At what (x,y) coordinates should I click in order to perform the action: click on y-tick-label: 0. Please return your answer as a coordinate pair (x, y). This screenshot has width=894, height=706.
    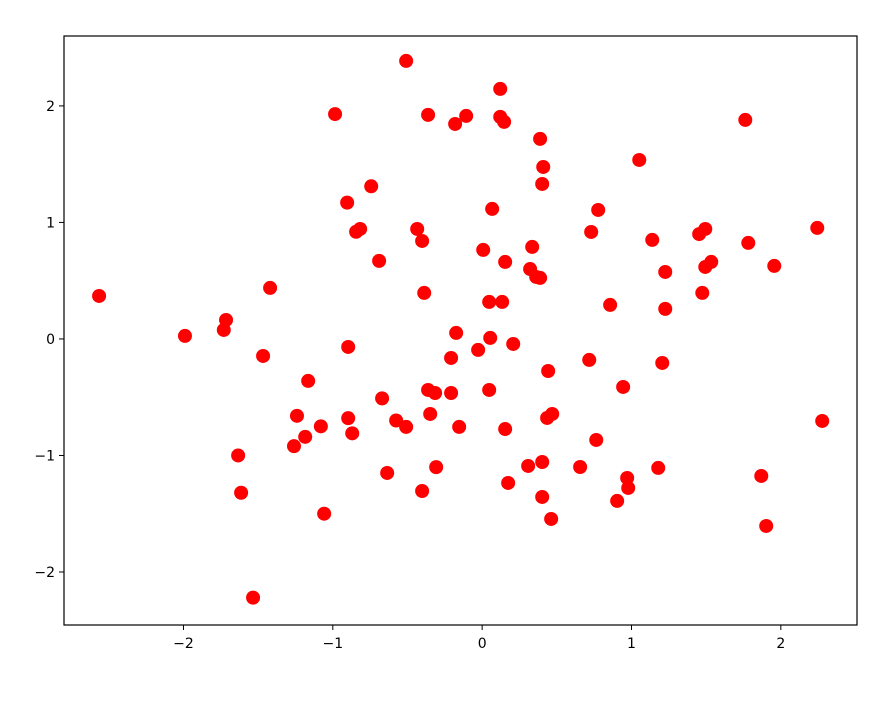
    Looking at the image, I should click on (50, 340).